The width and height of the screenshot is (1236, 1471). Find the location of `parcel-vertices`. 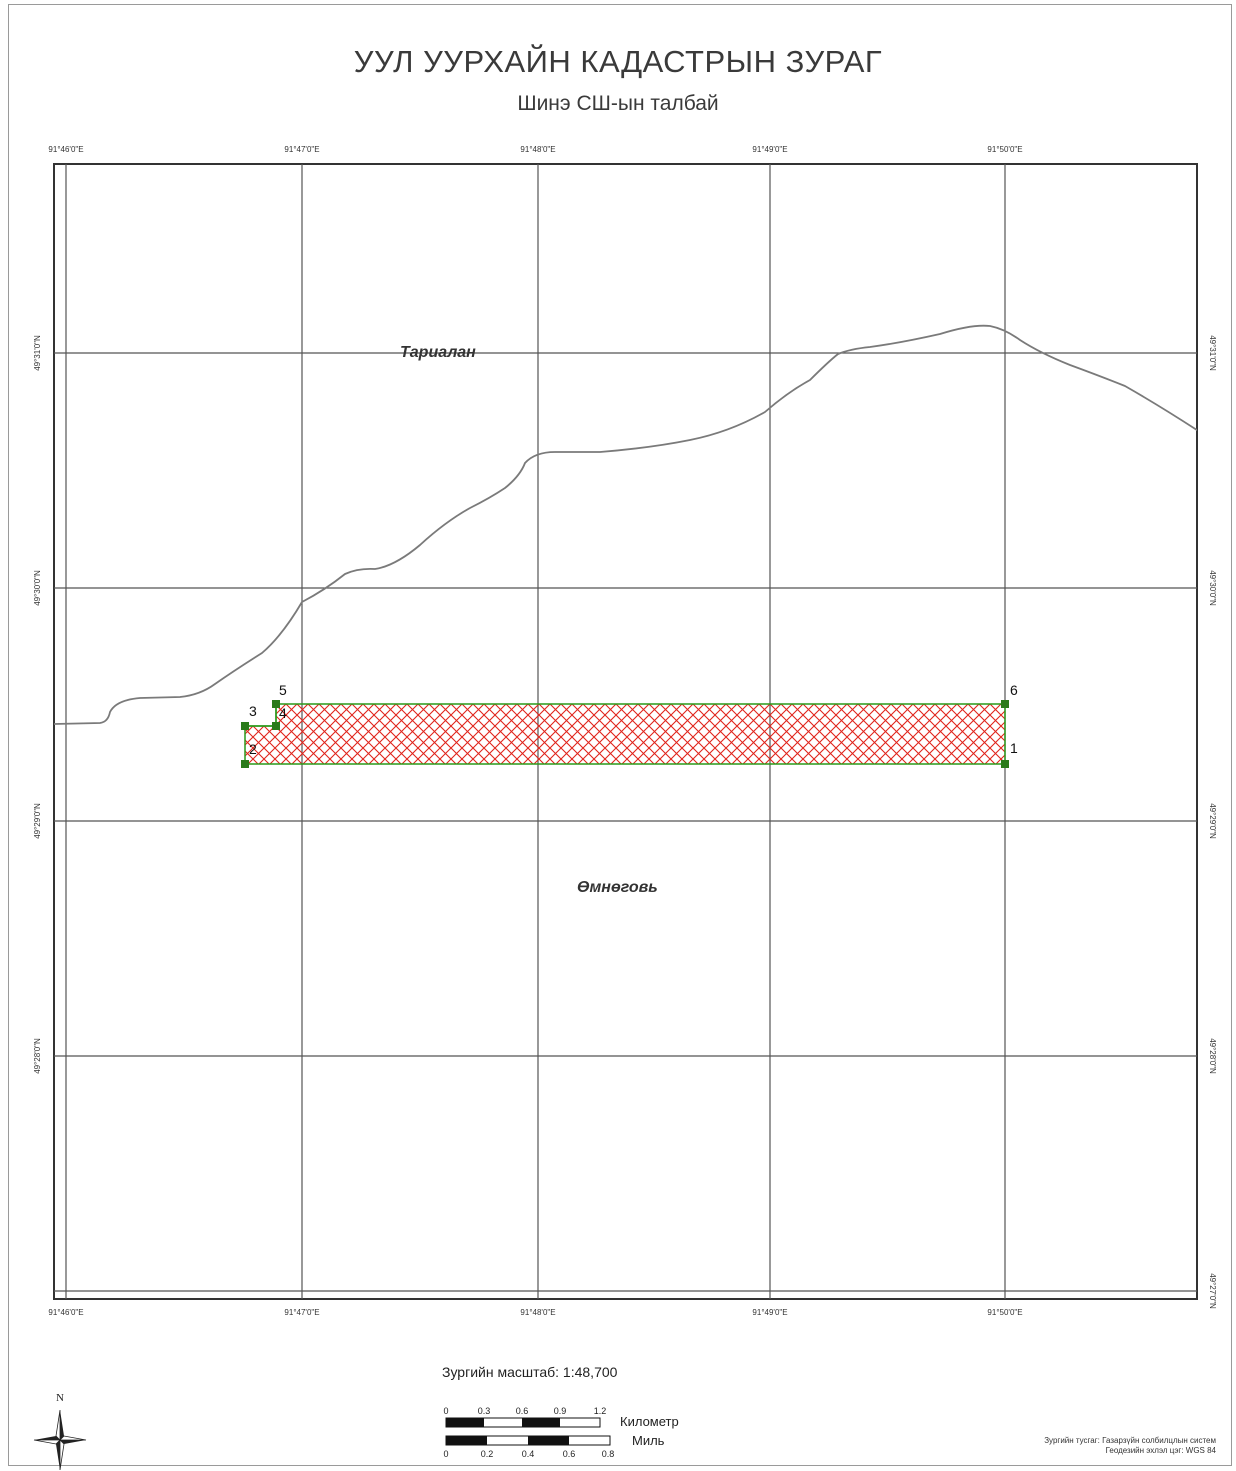

parcel-vertices is located at coordinates (625, 734).